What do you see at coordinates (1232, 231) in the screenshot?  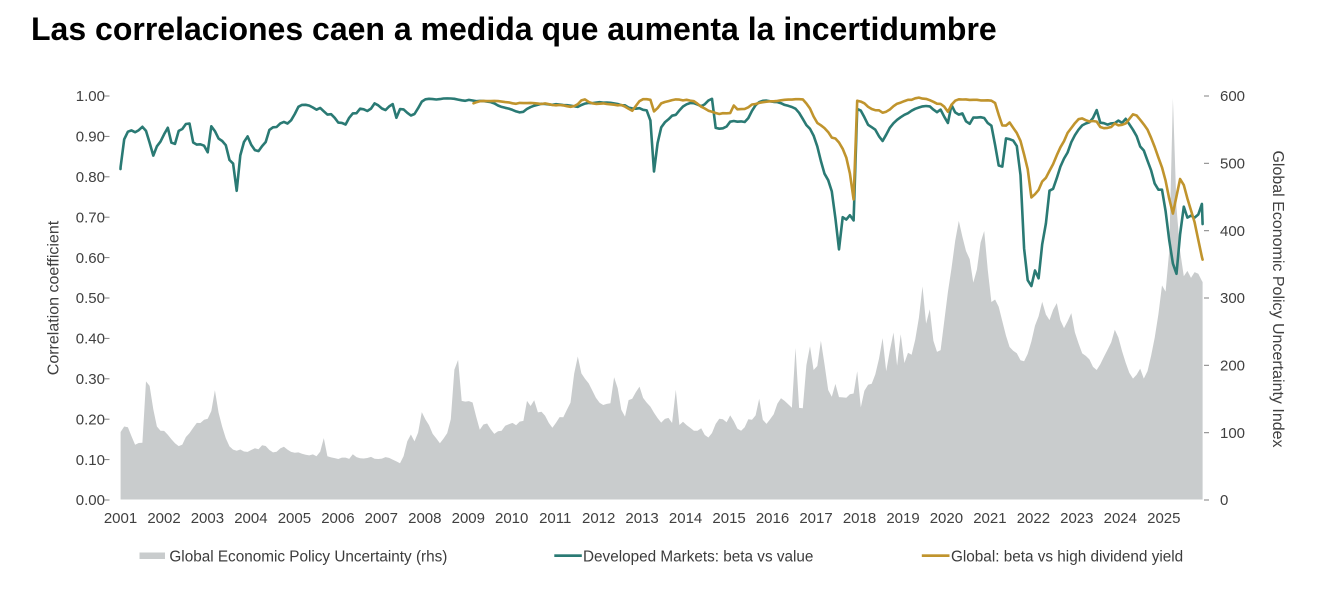 I see `svg-text: 400` at bounding box center [1232, 231].